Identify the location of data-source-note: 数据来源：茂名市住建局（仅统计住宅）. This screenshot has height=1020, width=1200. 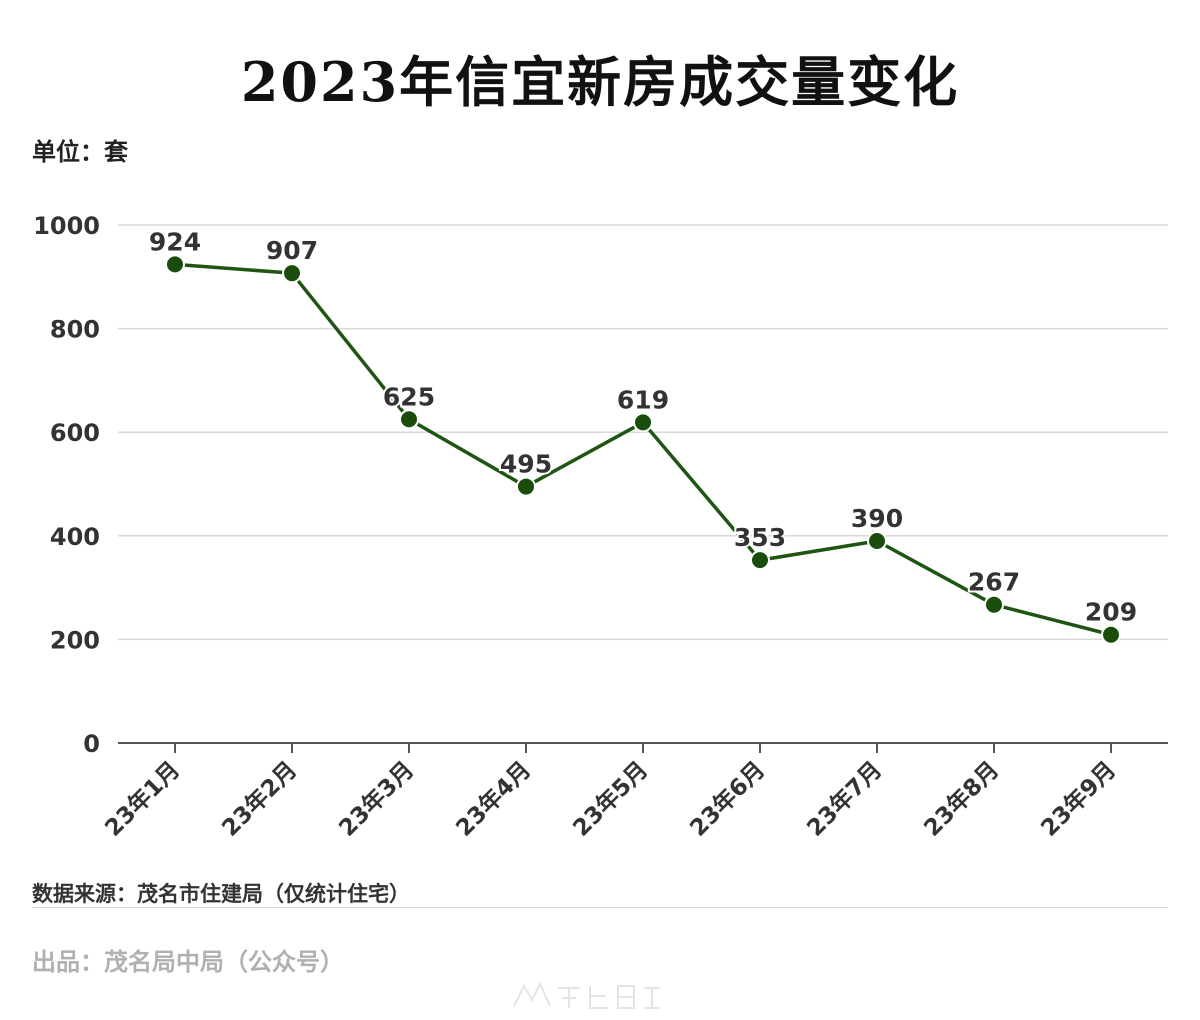
(221, 894).